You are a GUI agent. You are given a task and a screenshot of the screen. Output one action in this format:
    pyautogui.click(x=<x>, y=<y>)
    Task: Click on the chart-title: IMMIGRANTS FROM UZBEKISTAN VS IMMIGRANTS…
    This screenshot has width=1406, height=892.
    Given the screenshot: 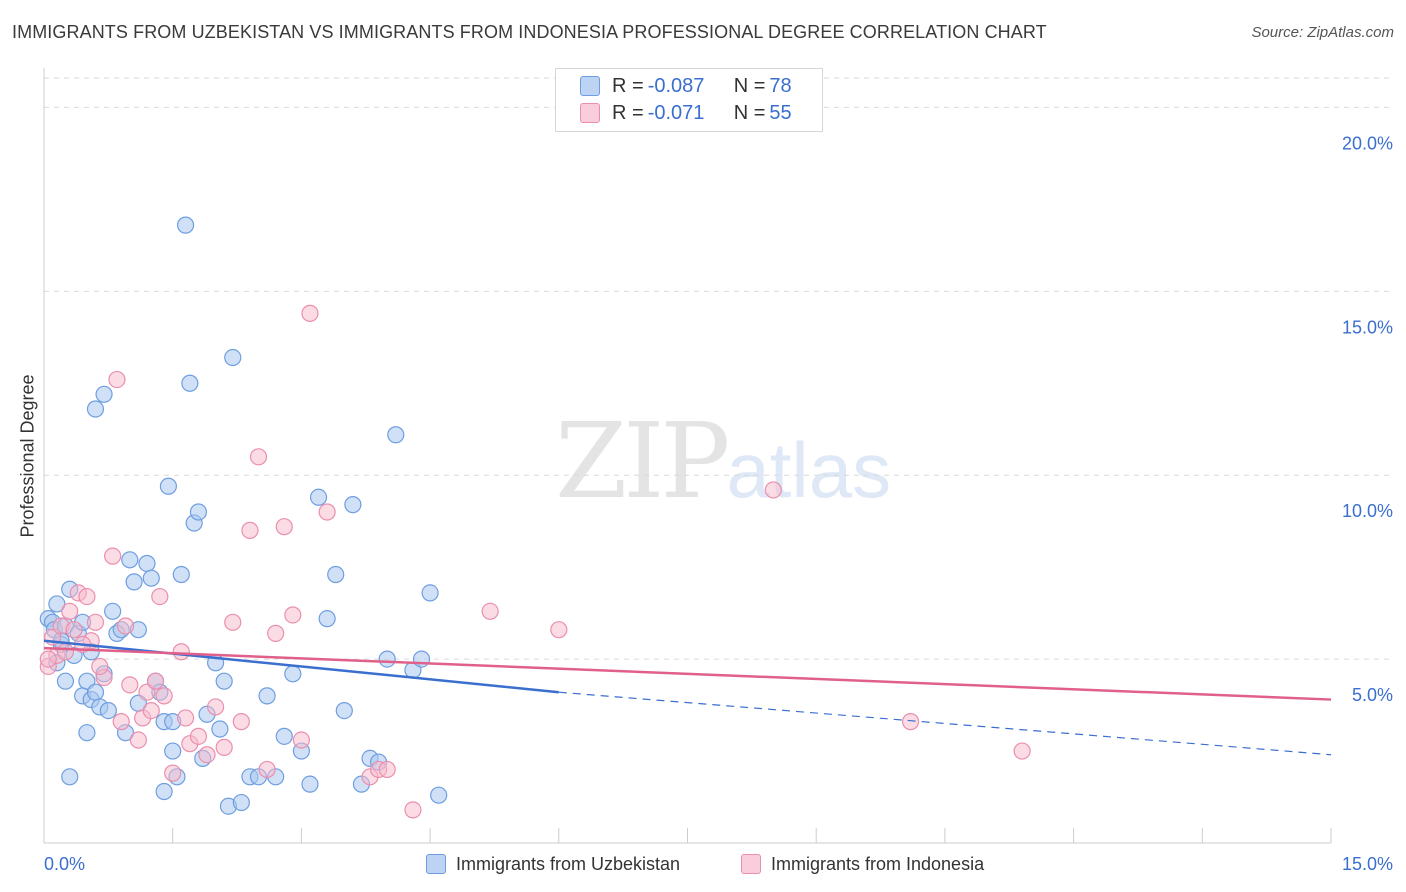 What is the action you would take?
    pyautogui.click(x=529, y=32)
    